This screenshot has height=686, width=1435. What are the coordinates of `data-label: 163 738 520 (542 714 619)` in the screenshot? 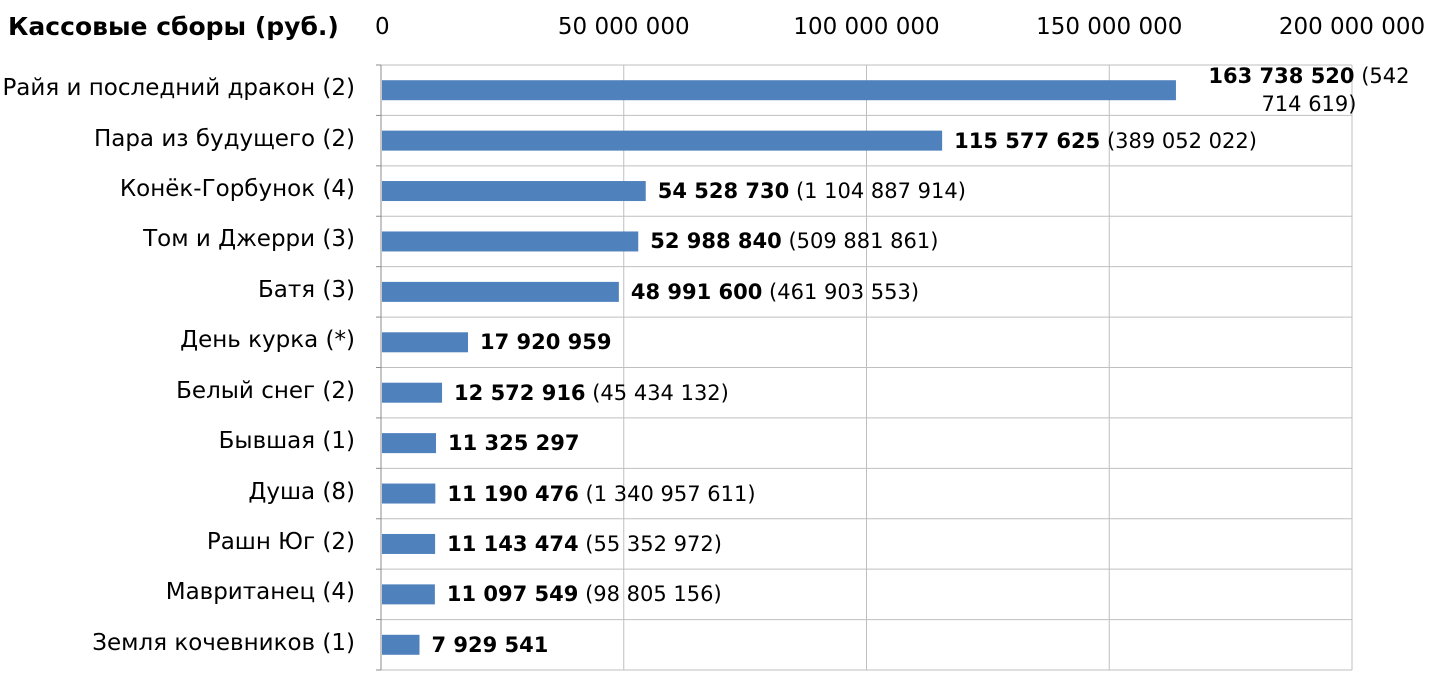 It's located at (1309, 90).